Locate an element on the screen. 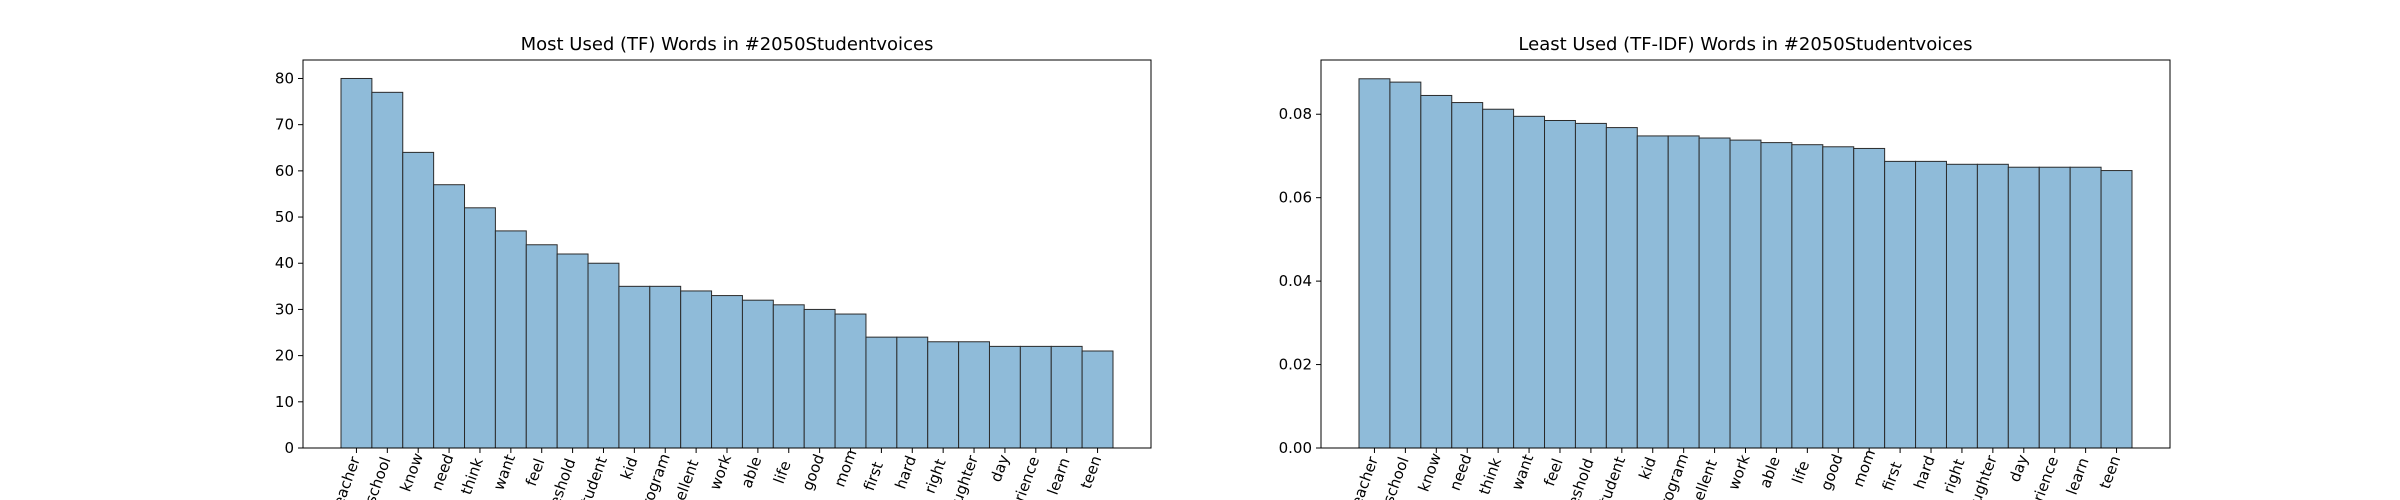 Image resolution: width=2400 pixels, height=500 pixels. x-tick-label: teacher is located at coordinates (345, 476).